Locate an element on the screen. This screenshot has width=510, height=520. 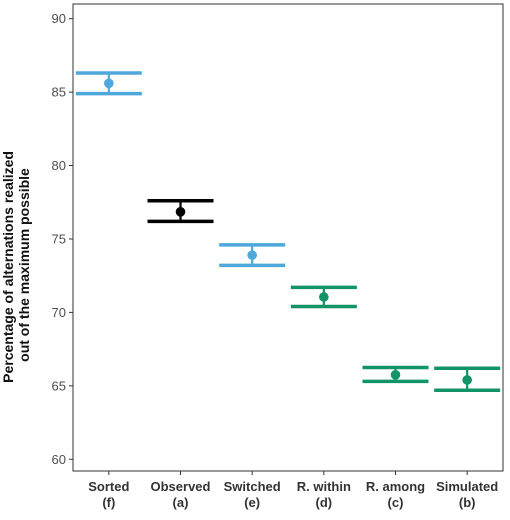
x-tick-label-2: Switched (e) is located at coordinates (252, 494).